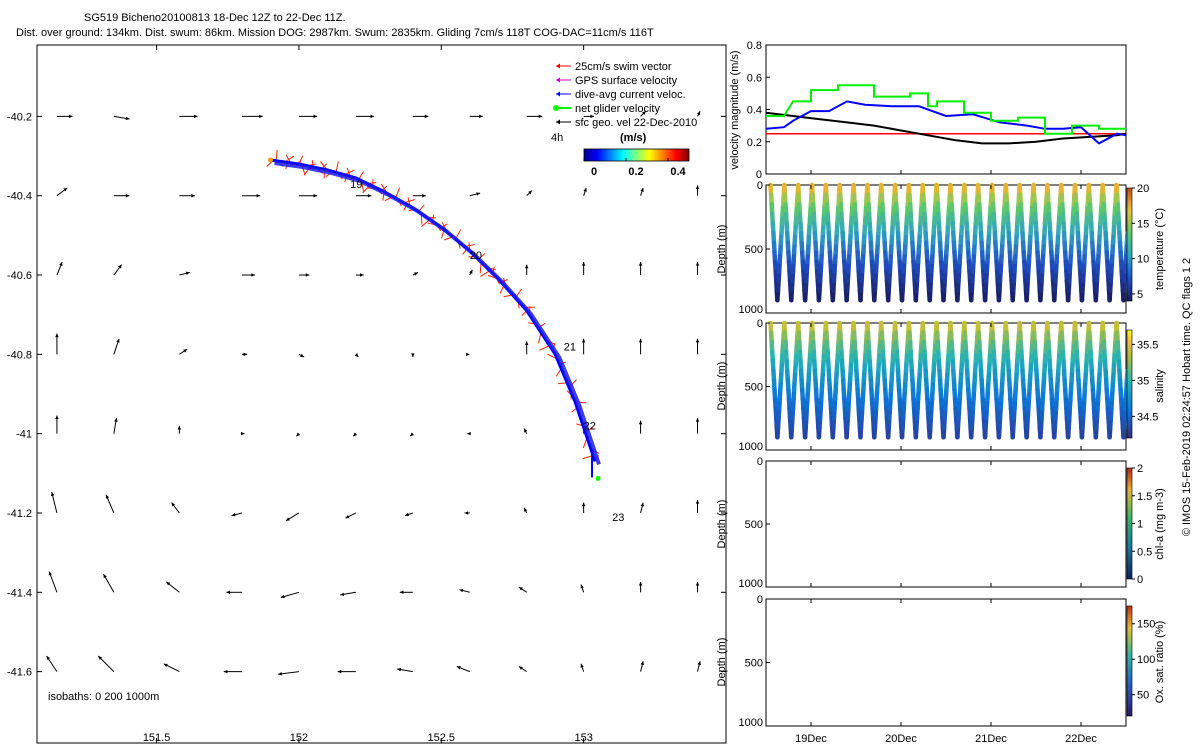  Describe the element at coordinates (1143, 696) in the screenshot. I see `colorbar-tick-label: 50` at that location.